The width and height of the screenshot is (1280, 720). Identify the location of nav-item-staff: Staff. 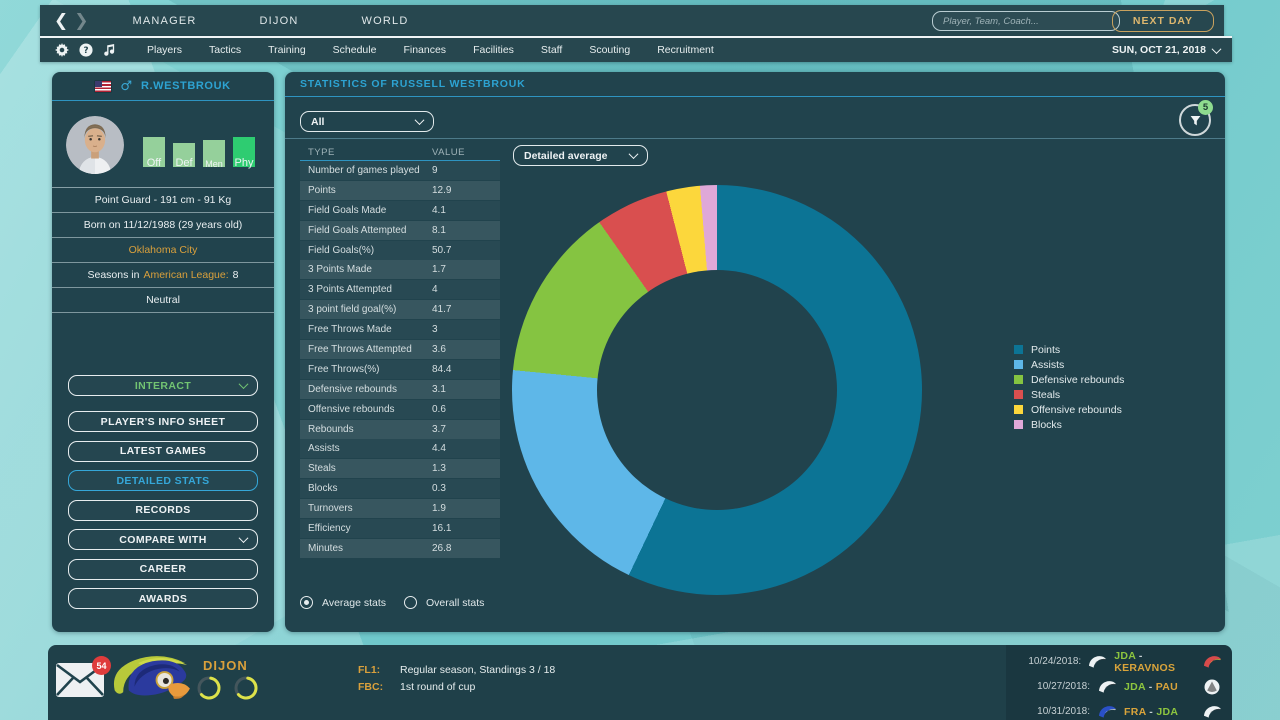
(551, 50).